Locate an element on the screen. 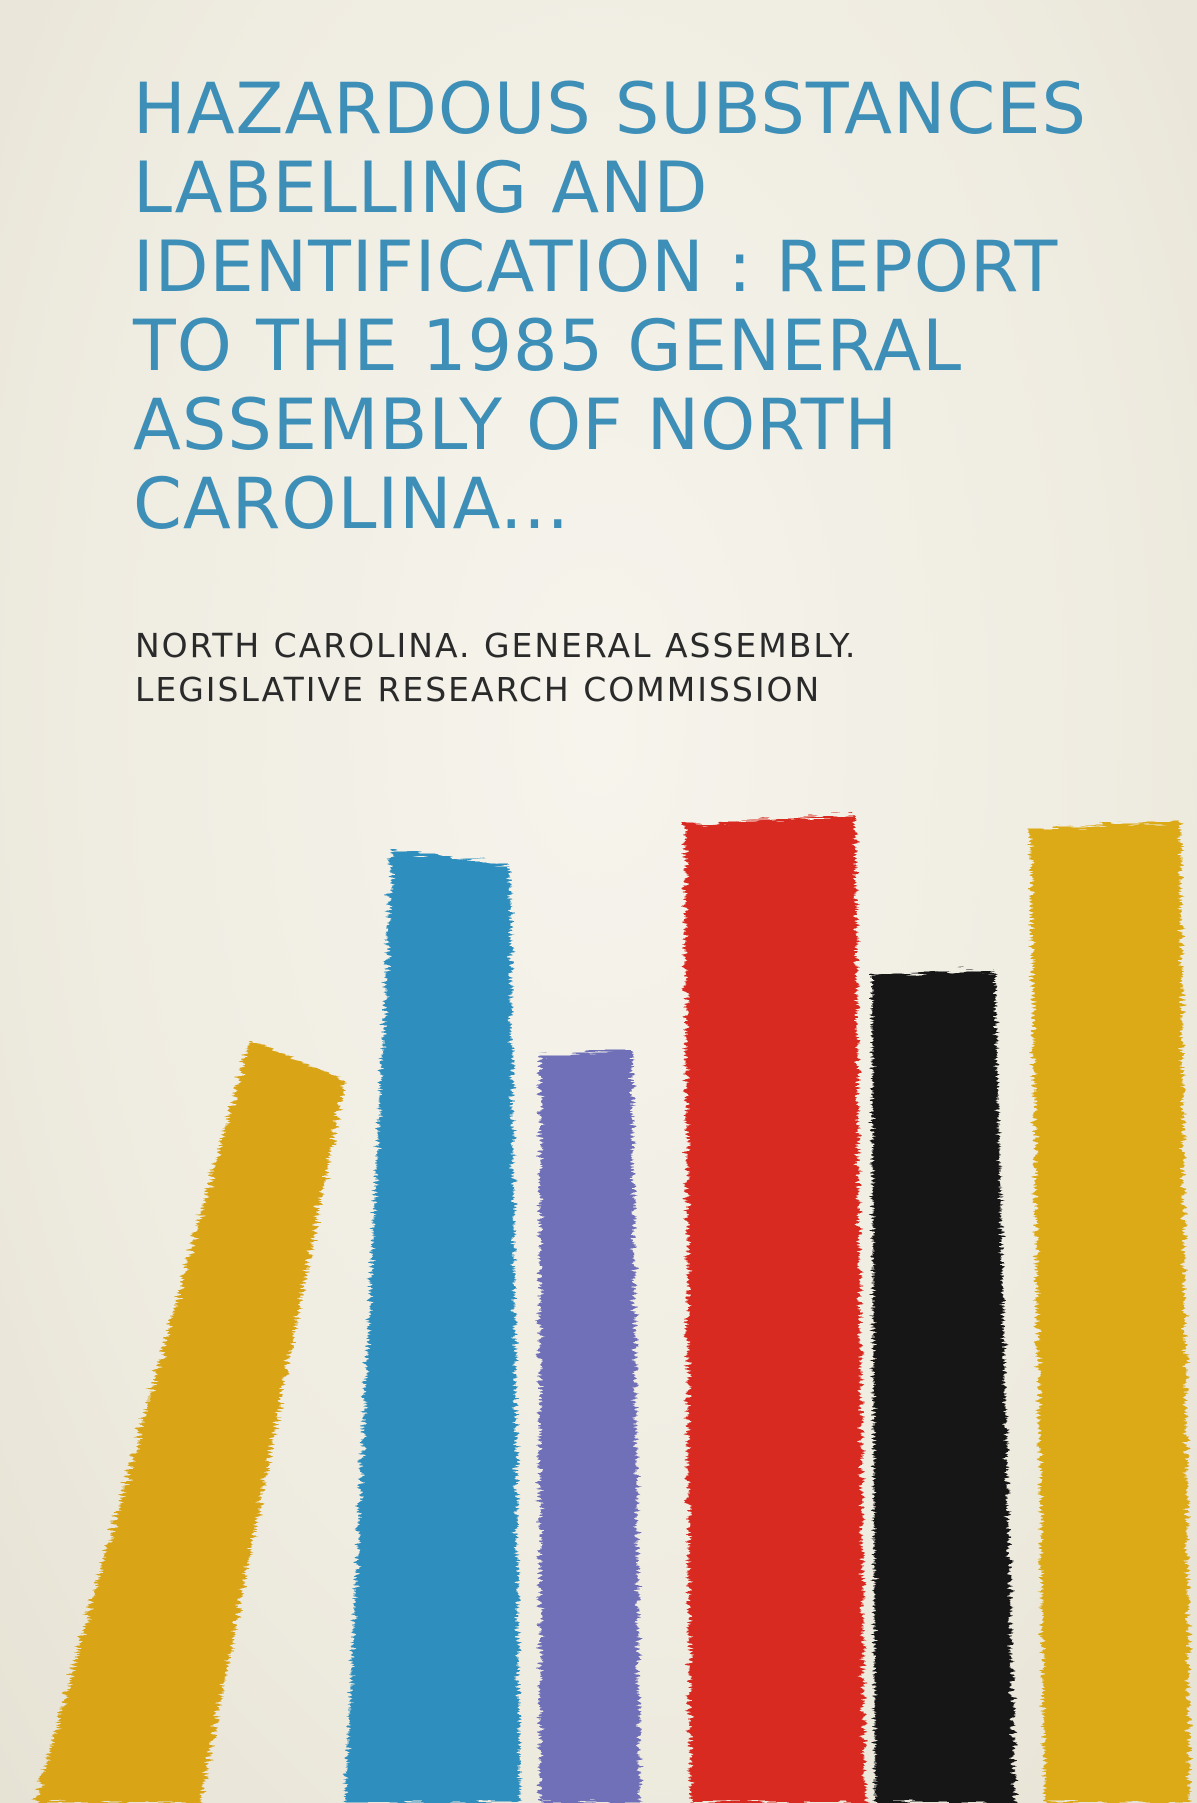  stroke-yellow-left is located at coordinates (190, 1421).